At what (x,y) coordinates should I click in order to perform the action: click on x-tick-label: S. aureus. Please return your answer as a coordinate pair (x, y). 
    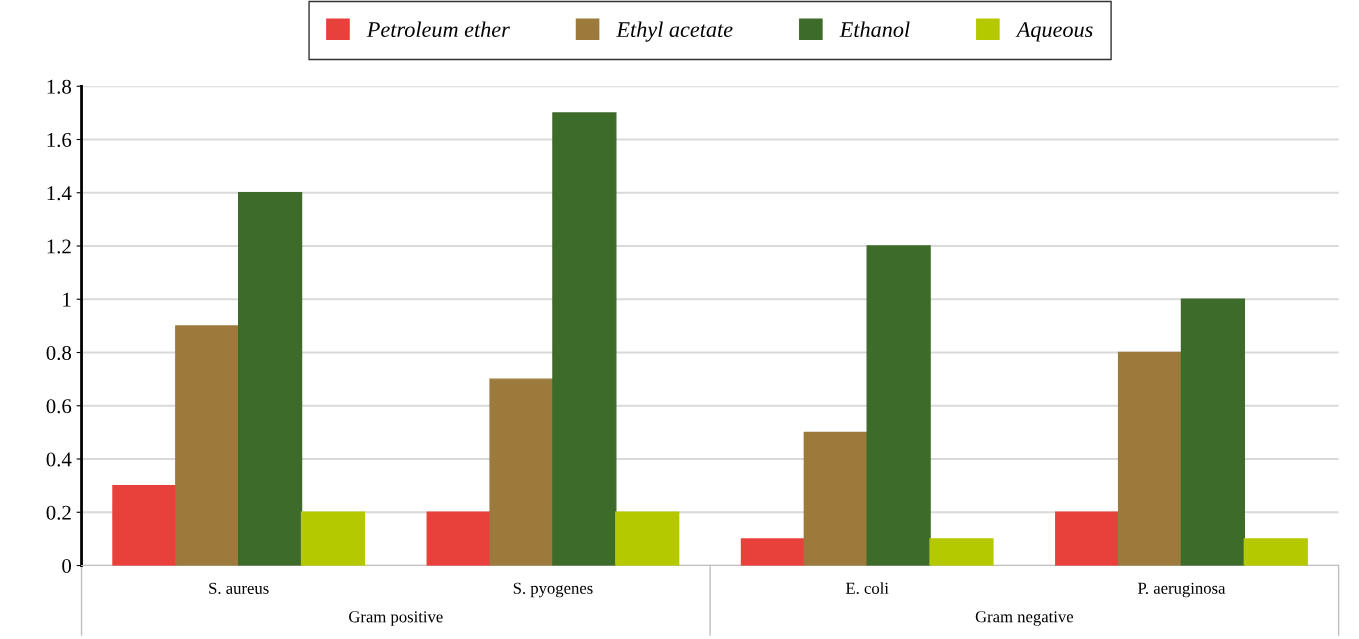
    Looking at the image, I should click on (239, 588).